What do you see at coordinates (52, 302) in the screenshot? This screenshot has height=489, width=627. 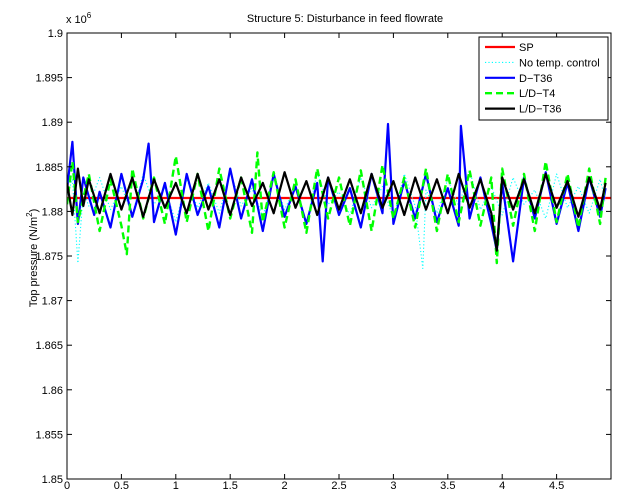 I see `y-tick-label: 1.87` at bounding box center [52, 302].